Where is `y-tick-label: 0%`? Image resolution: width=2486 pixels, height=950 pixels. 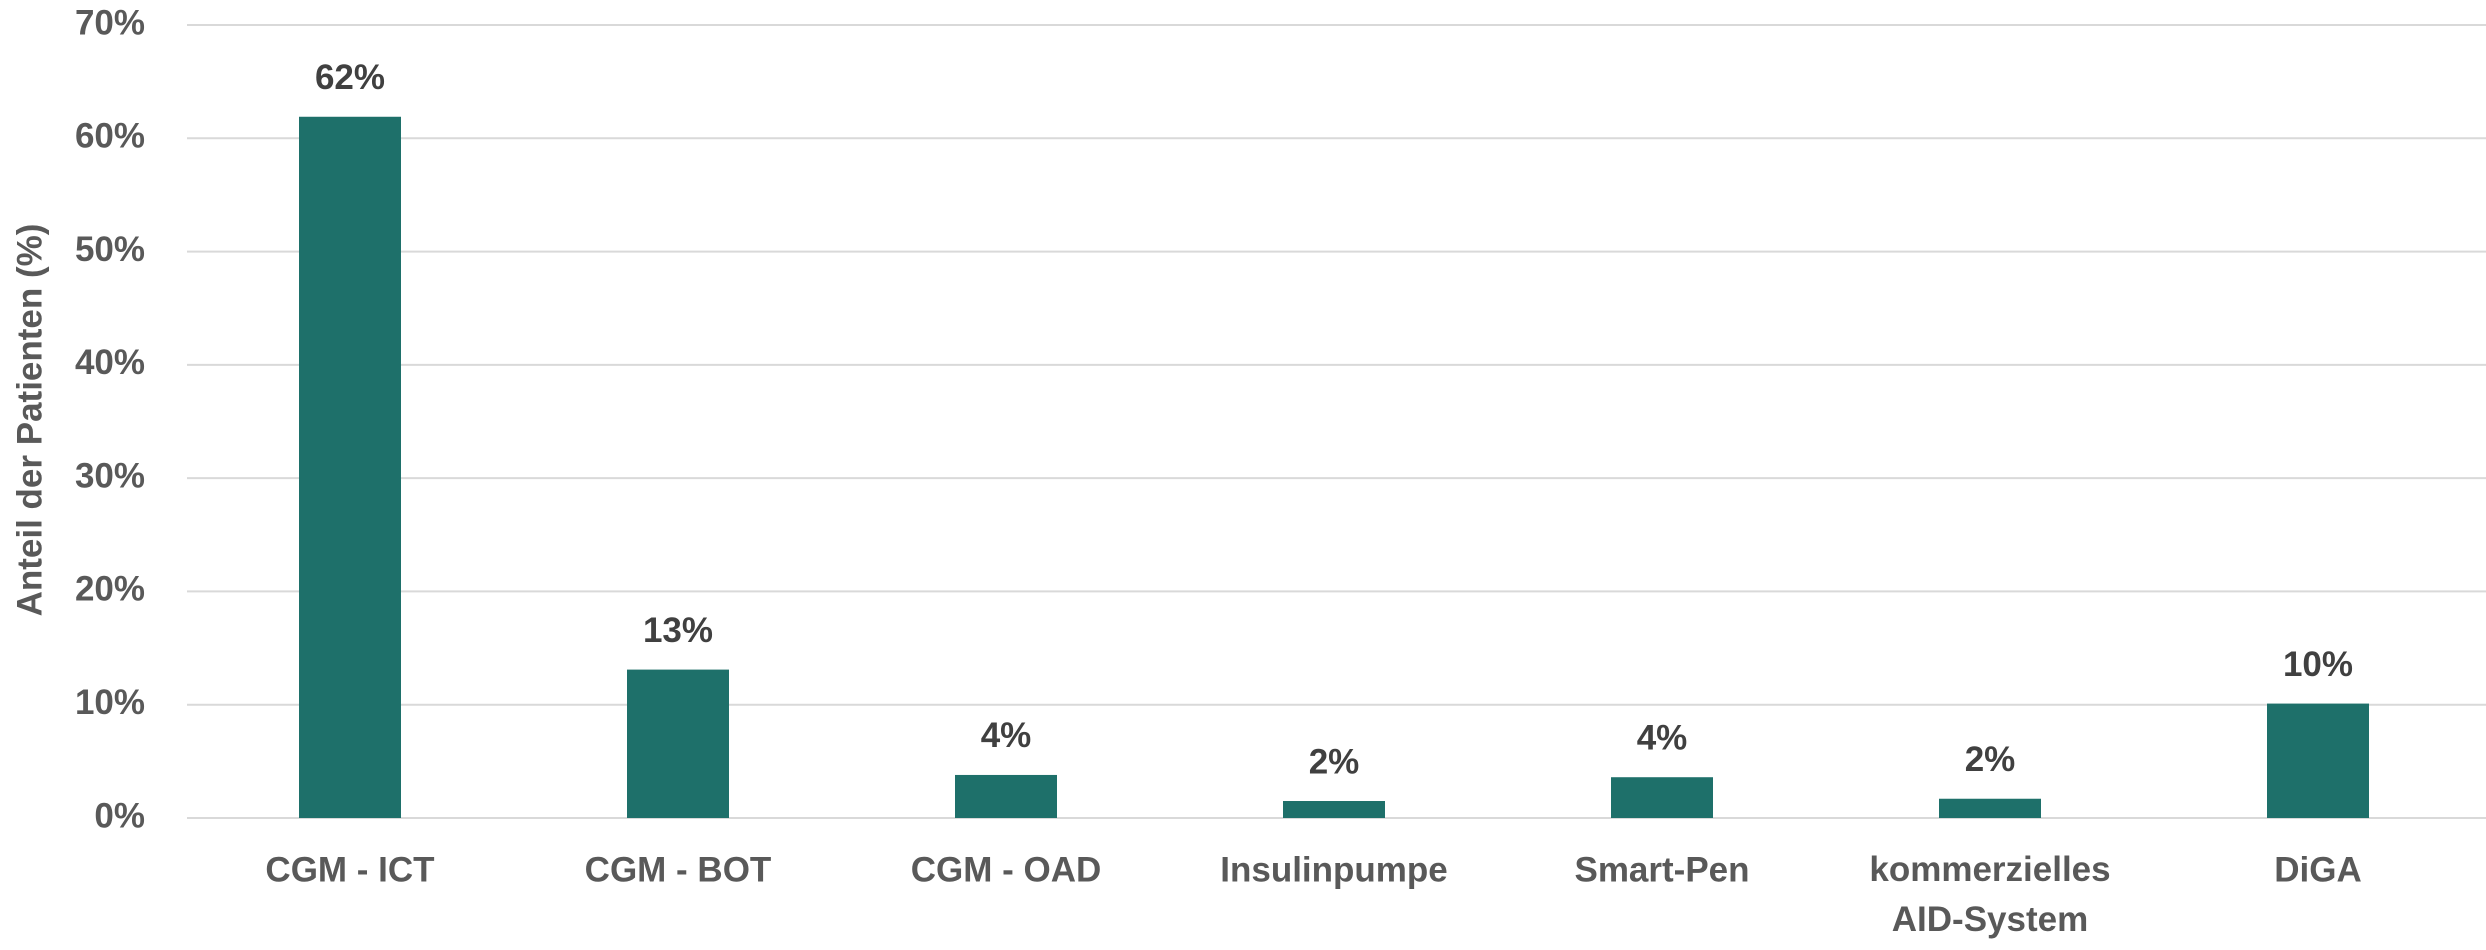
y-tick-label: 0% is located at coordinates (119, 815).